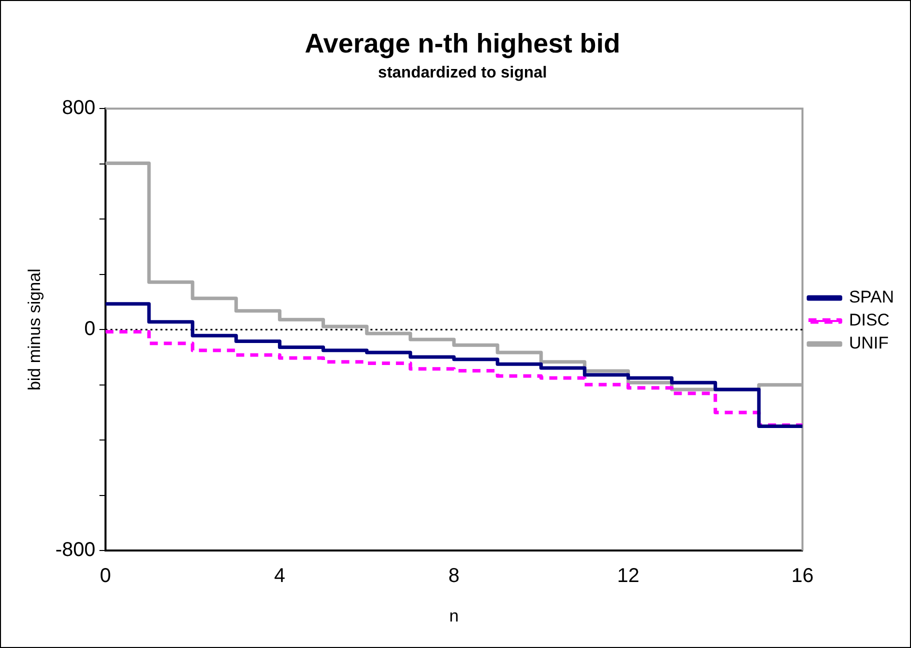 The width and height of the screenshot is (911, 648). Describe the element at coordinates (462, 43) in the screenshot. I see `chart-title: Average n-th highest bid` at that location.